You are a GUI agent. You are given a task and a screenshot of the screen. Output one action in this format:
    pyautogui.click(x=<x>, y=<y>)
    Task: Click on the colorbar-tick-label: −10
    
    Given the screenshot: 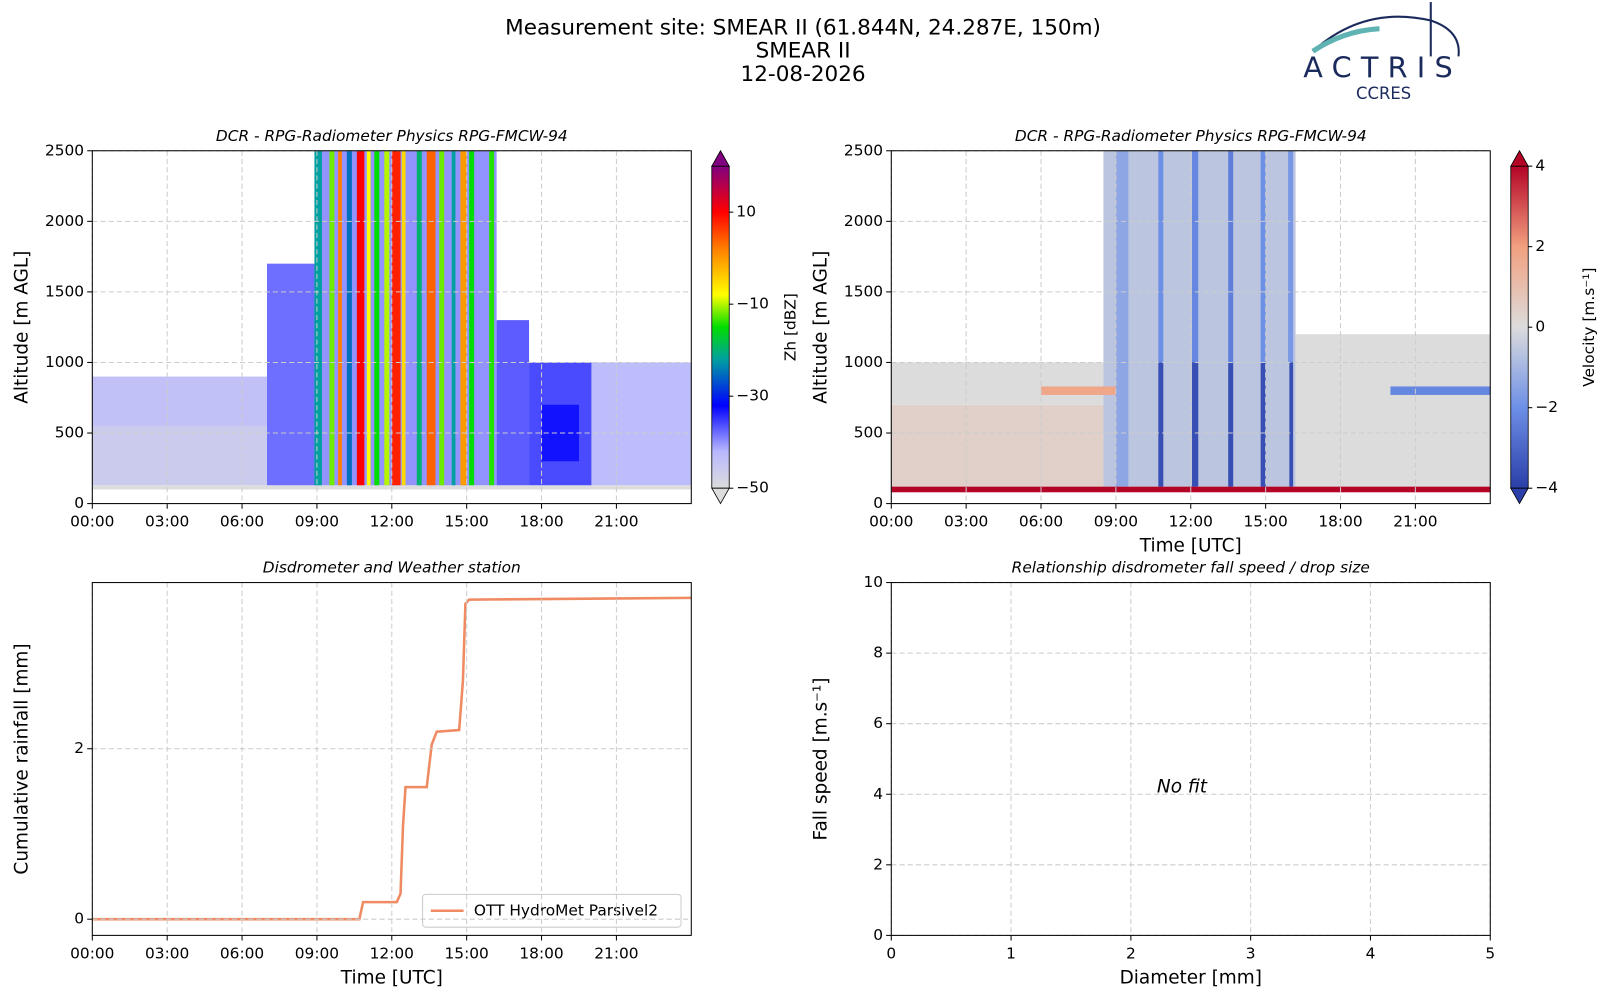 What is the action you would take?
    pyautogui.click(x=752, y=304)
    